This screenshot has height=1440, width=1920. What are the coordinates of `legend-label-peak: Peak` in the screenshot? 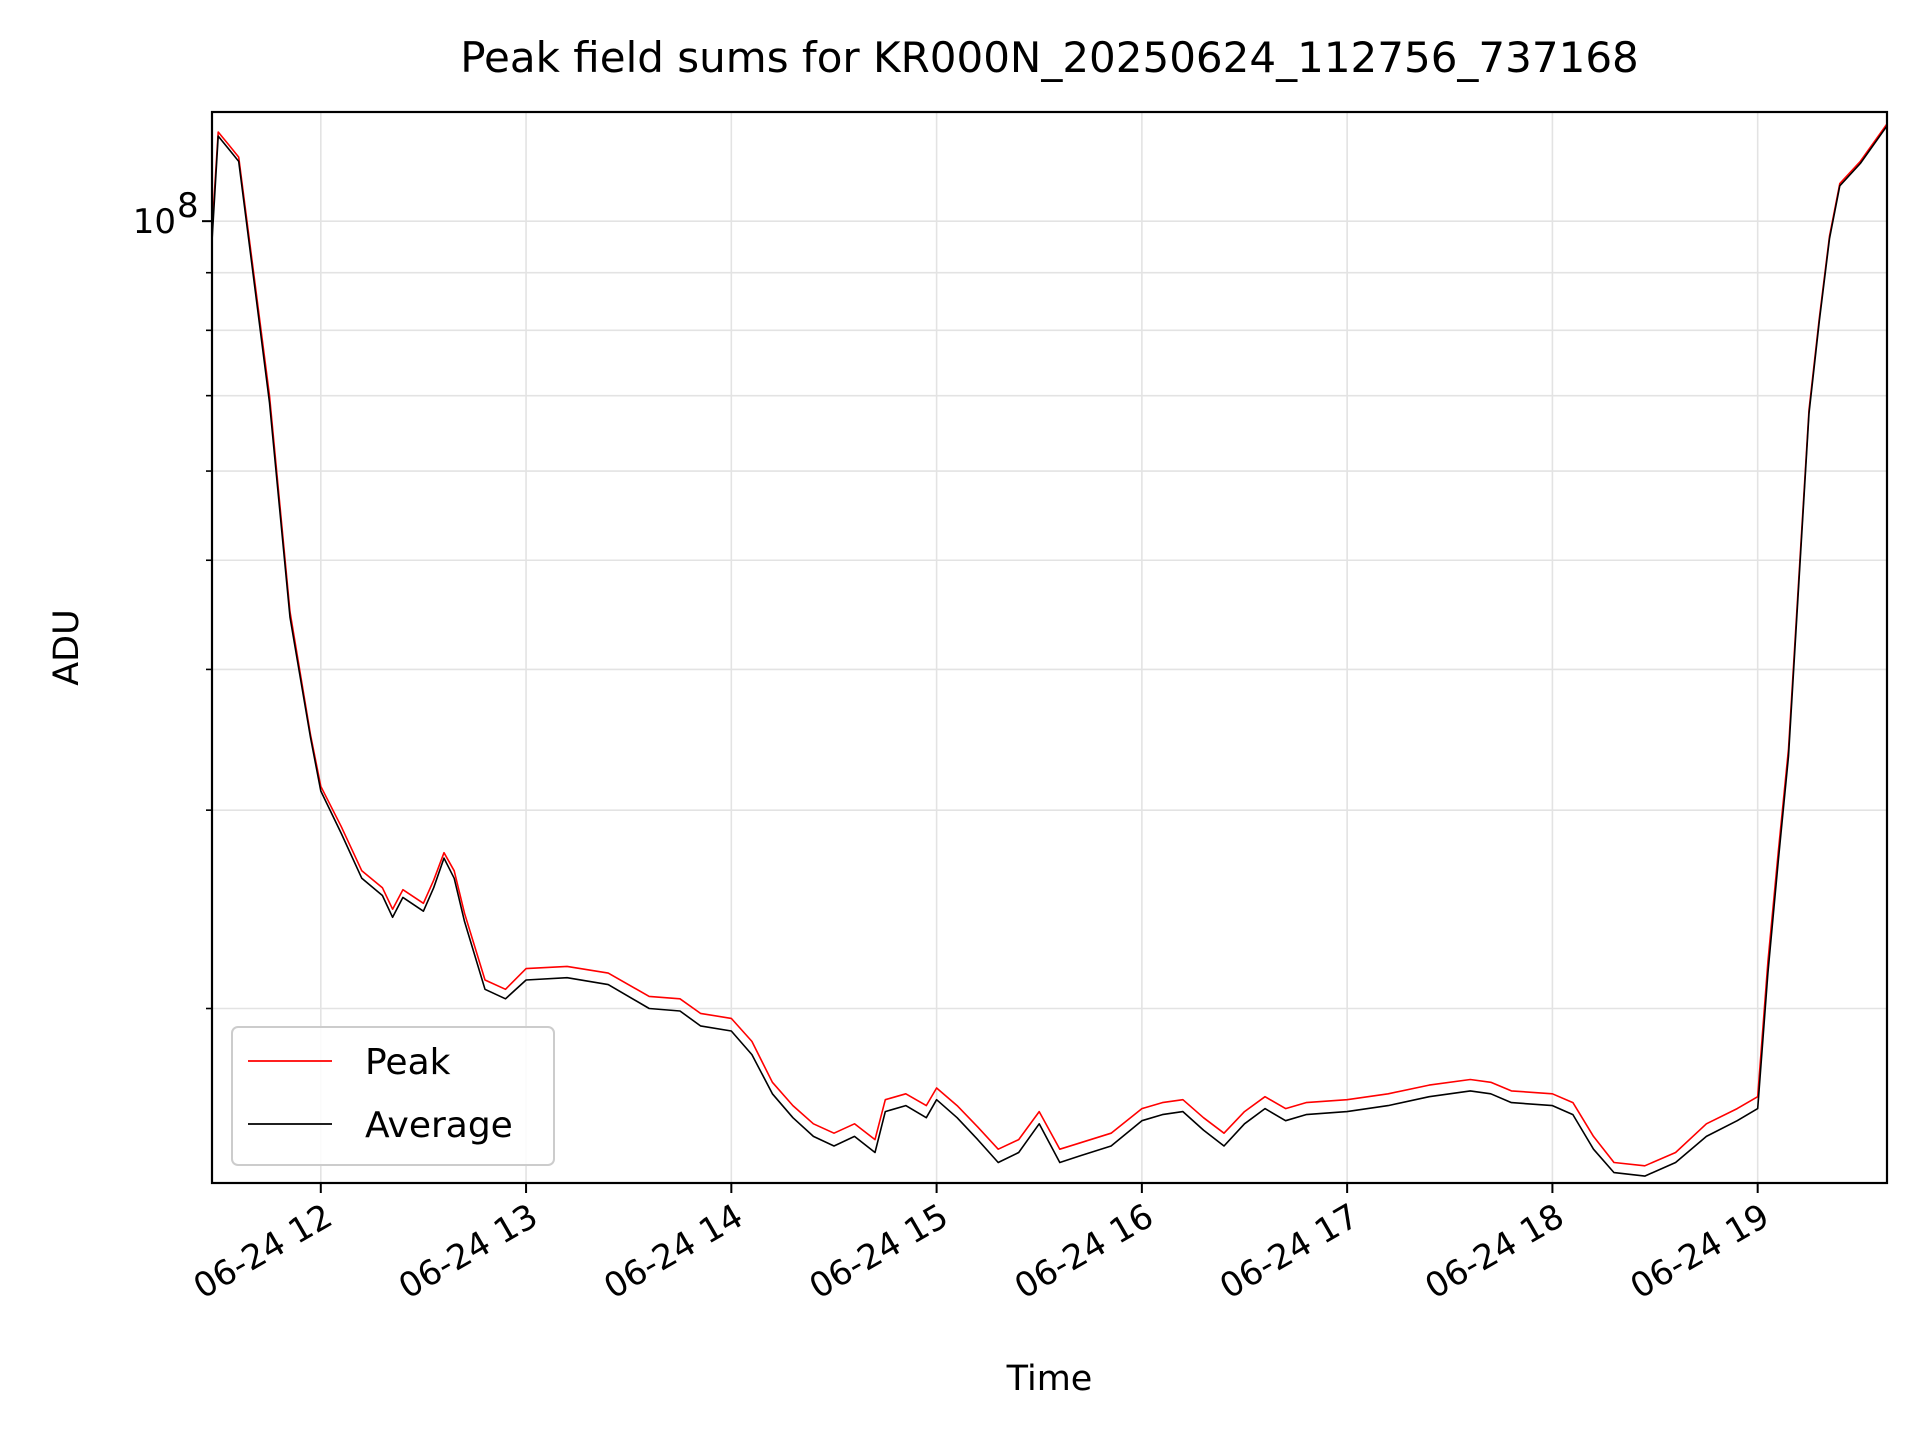 It's located at (408, 1062).